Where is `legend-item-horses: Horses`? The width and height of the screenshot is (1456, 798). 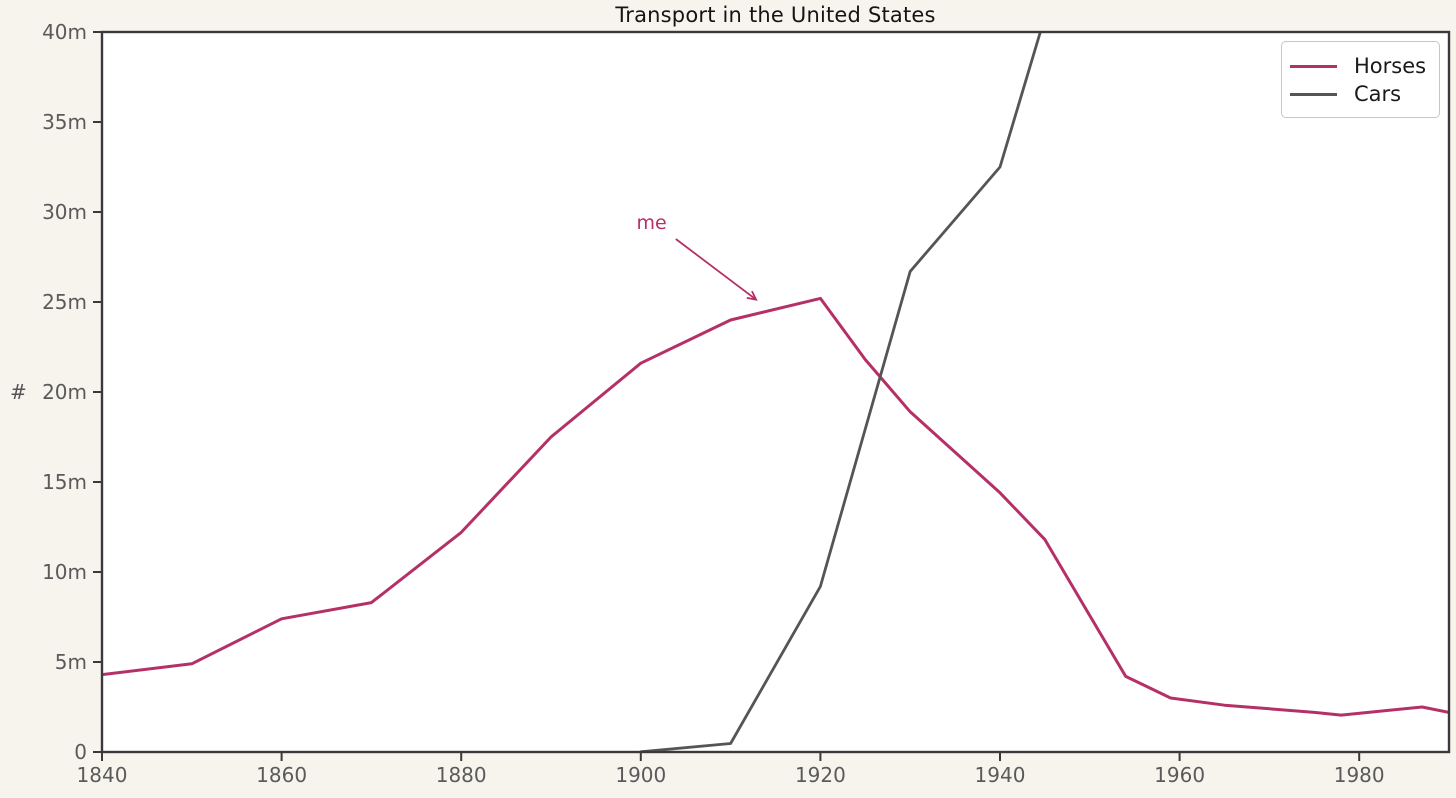
legend-item-horses: Horses is located at coordinates (1358, 66).